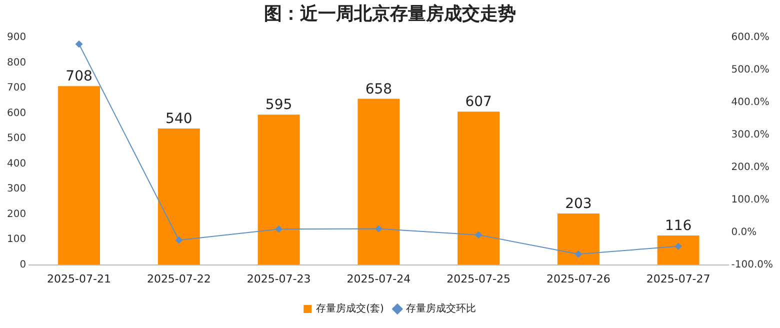 The image size is (780, 328). Describe the element at coordinates (578, 204) in the screenshot. I see `data-label: 203` at that location.